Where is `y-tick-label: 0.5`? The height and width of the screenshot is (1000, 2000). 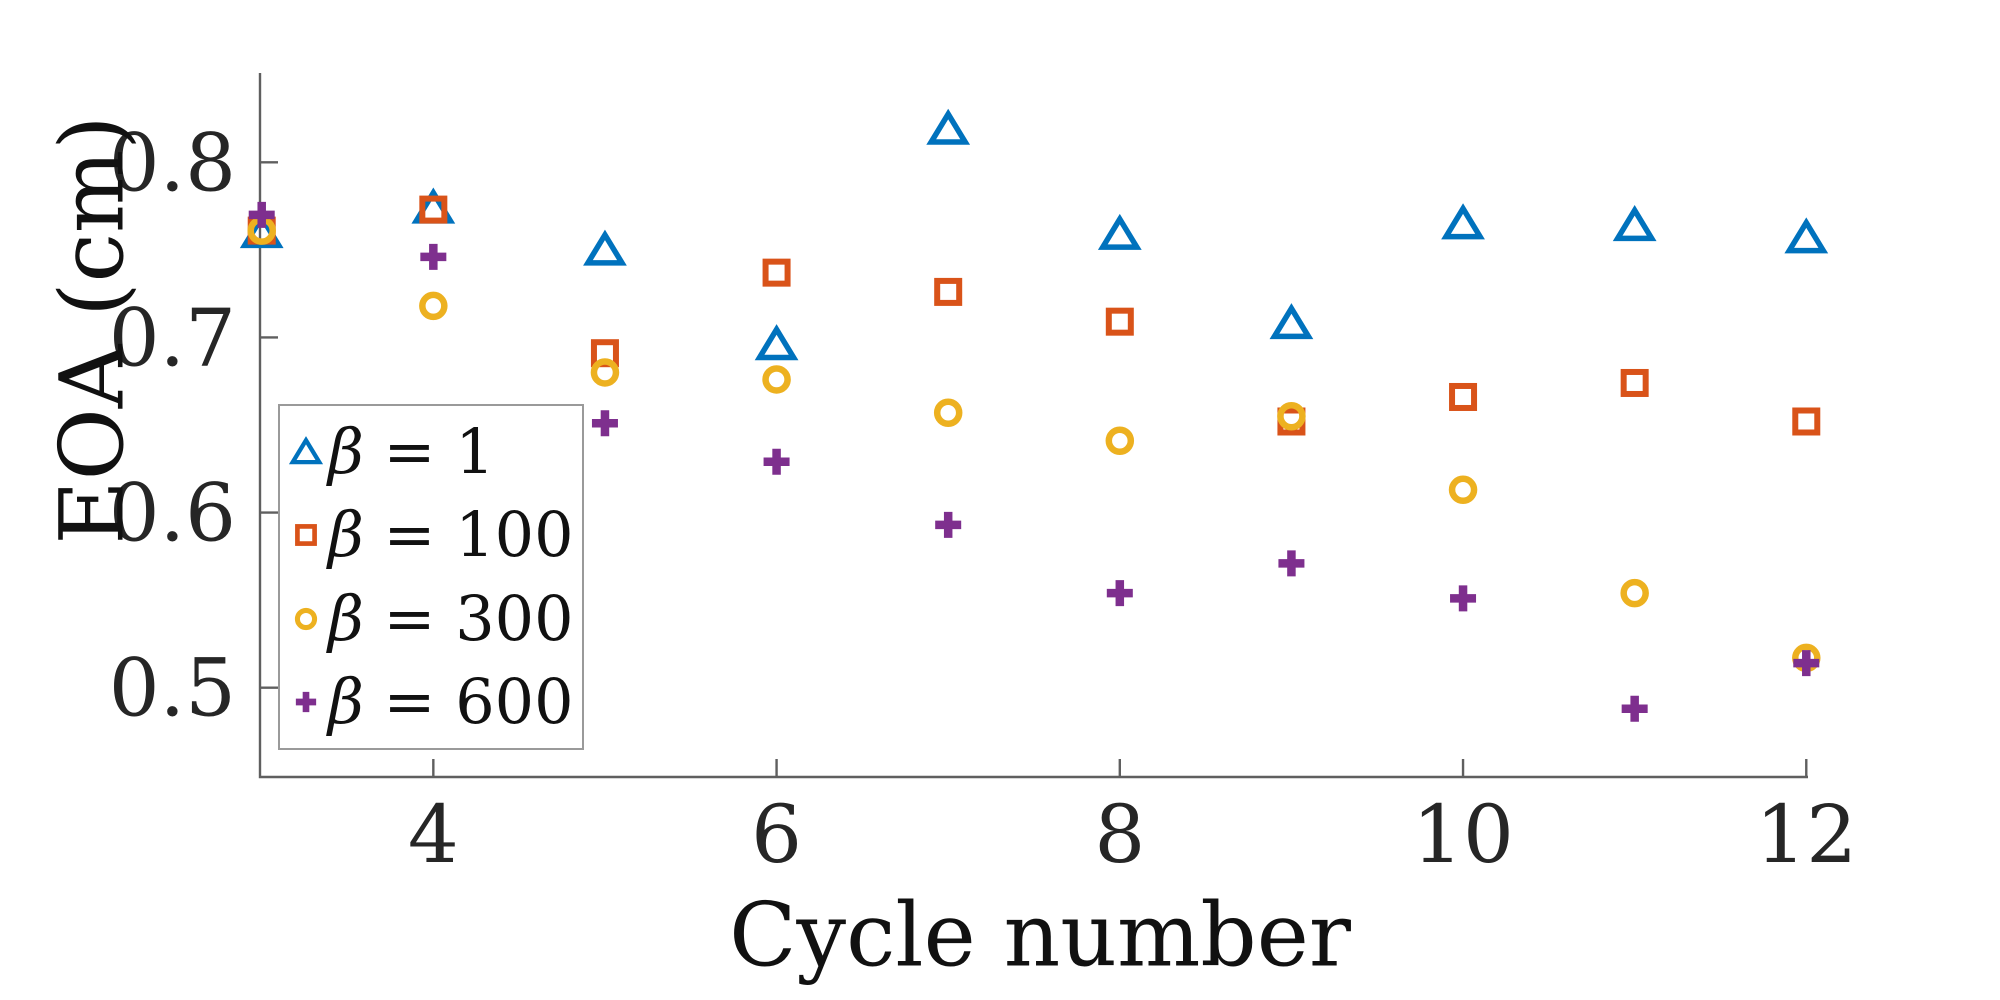 y-tick-label: 0.5 is located at coordinates (172, 688).